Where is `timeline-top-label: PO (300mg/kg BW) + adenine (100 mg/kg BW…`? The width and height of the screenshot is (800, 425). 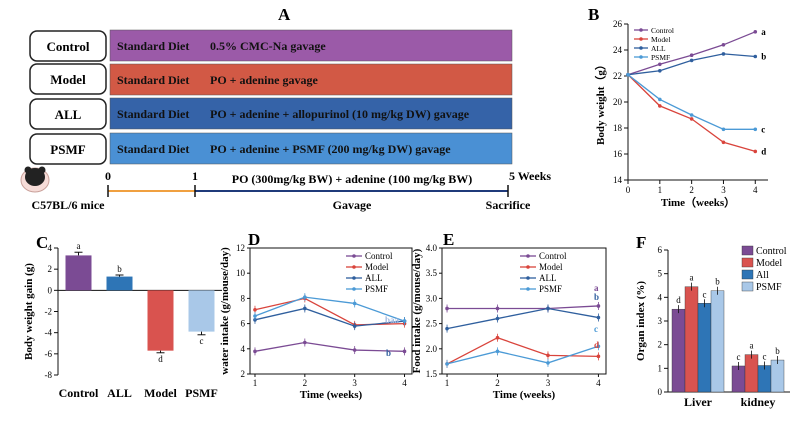
timeline-top-label: PO (300mg/kg BW) + adenine (100 mg/kg BW… is located at coordinates (352, 179).